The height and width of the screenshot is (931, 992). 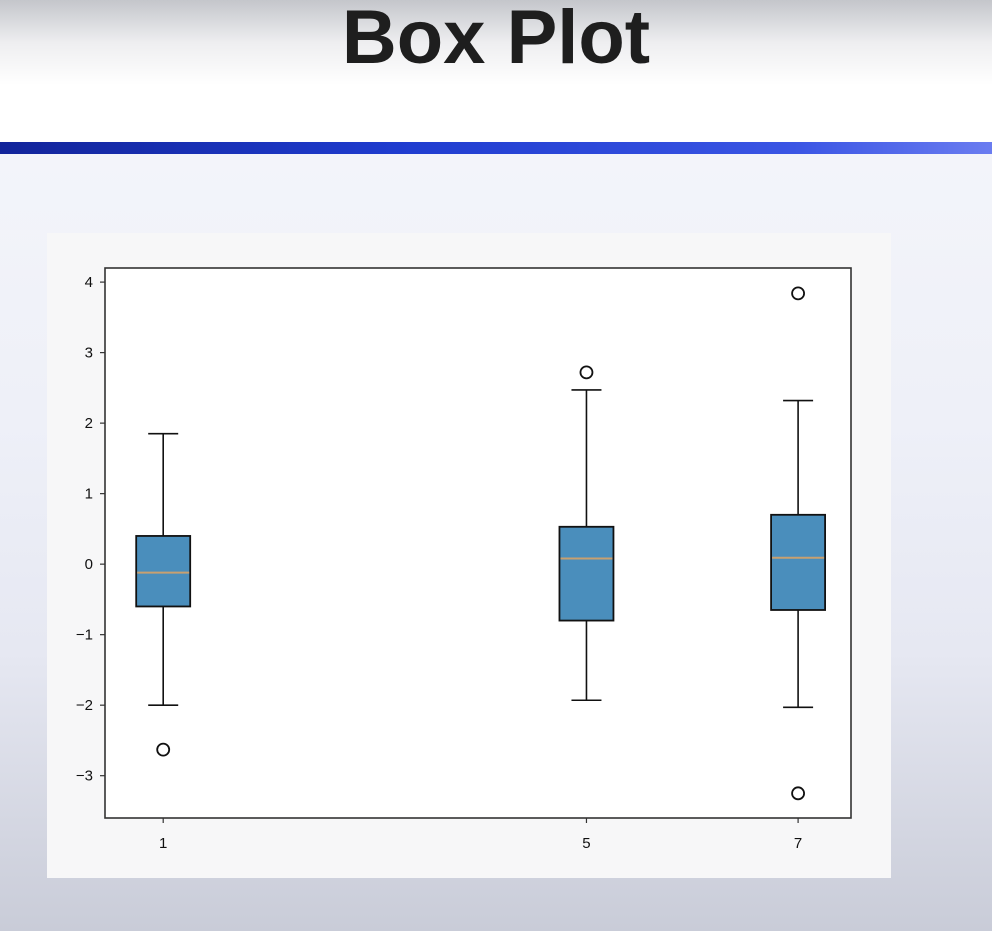 What do you see at coordinates (798, 843) in the screenshot?
I see `x-tick-label: 7` at bounding box center [798, 843].